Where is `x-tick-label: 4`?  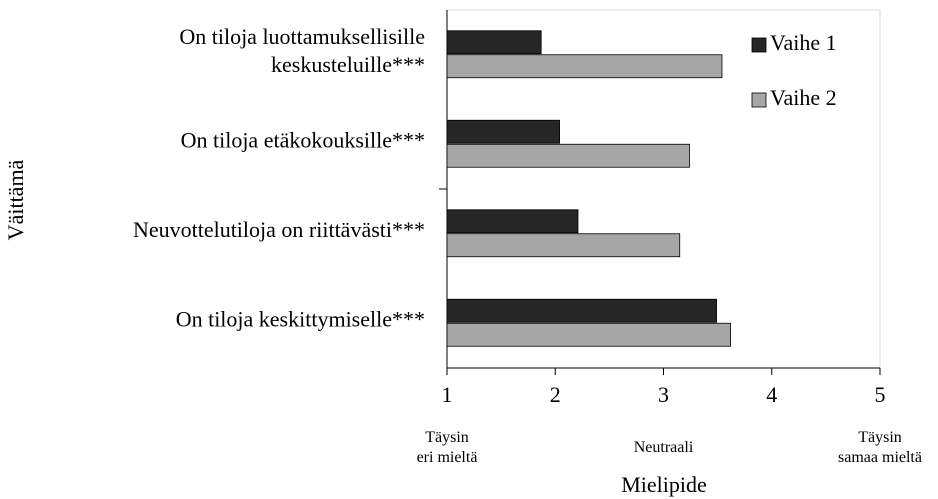 x-tick-label: 4 is located at coordinates (771, 394).